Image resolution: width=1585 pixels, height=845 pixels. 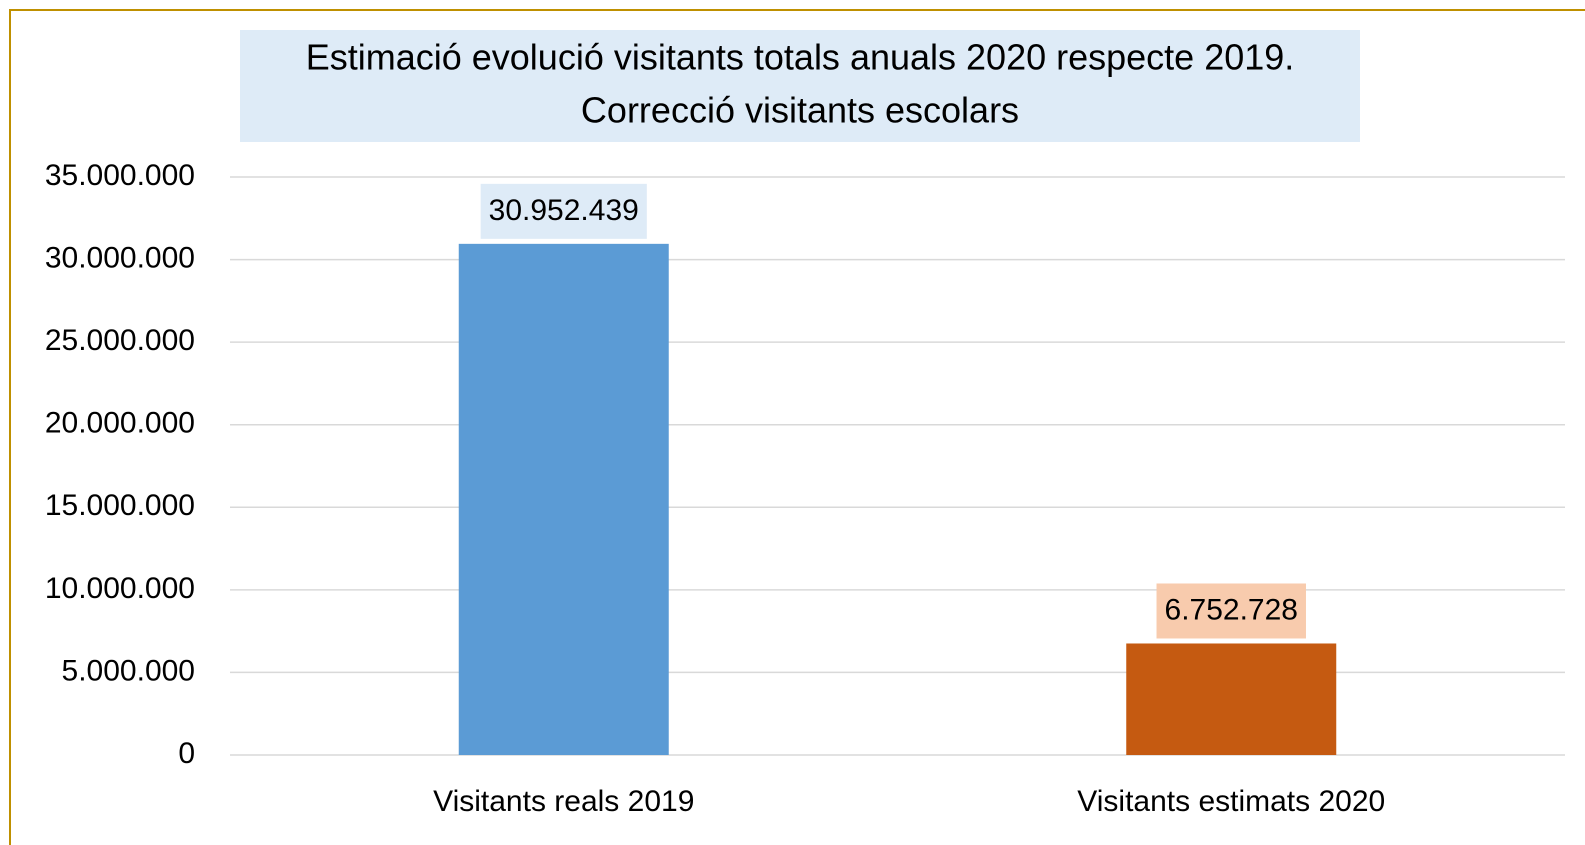 I want to click on y-tick-label: 10.000.000, so click(x=120, y=588).